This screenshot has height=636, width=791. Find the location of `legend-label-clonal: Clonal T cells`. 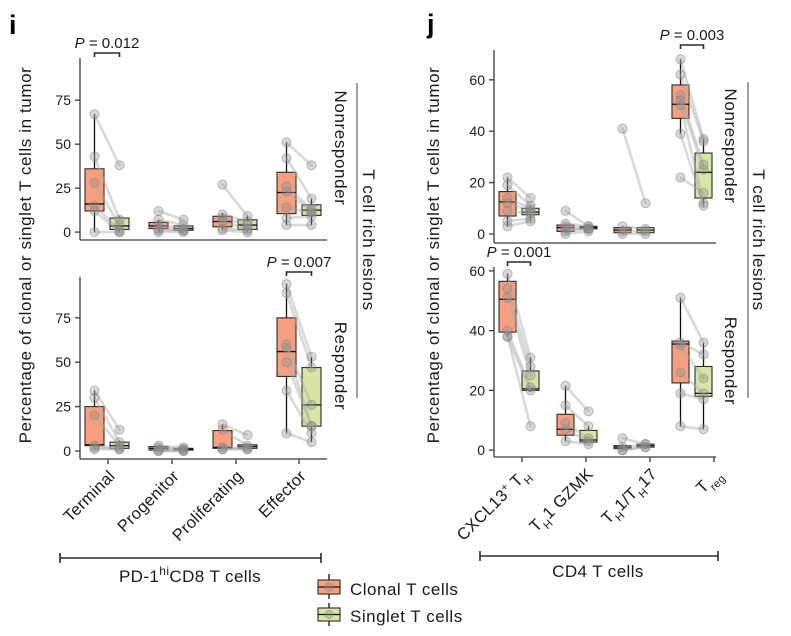

legend-label-clonal: Clonal T cells is located at coordinates (404, 589).